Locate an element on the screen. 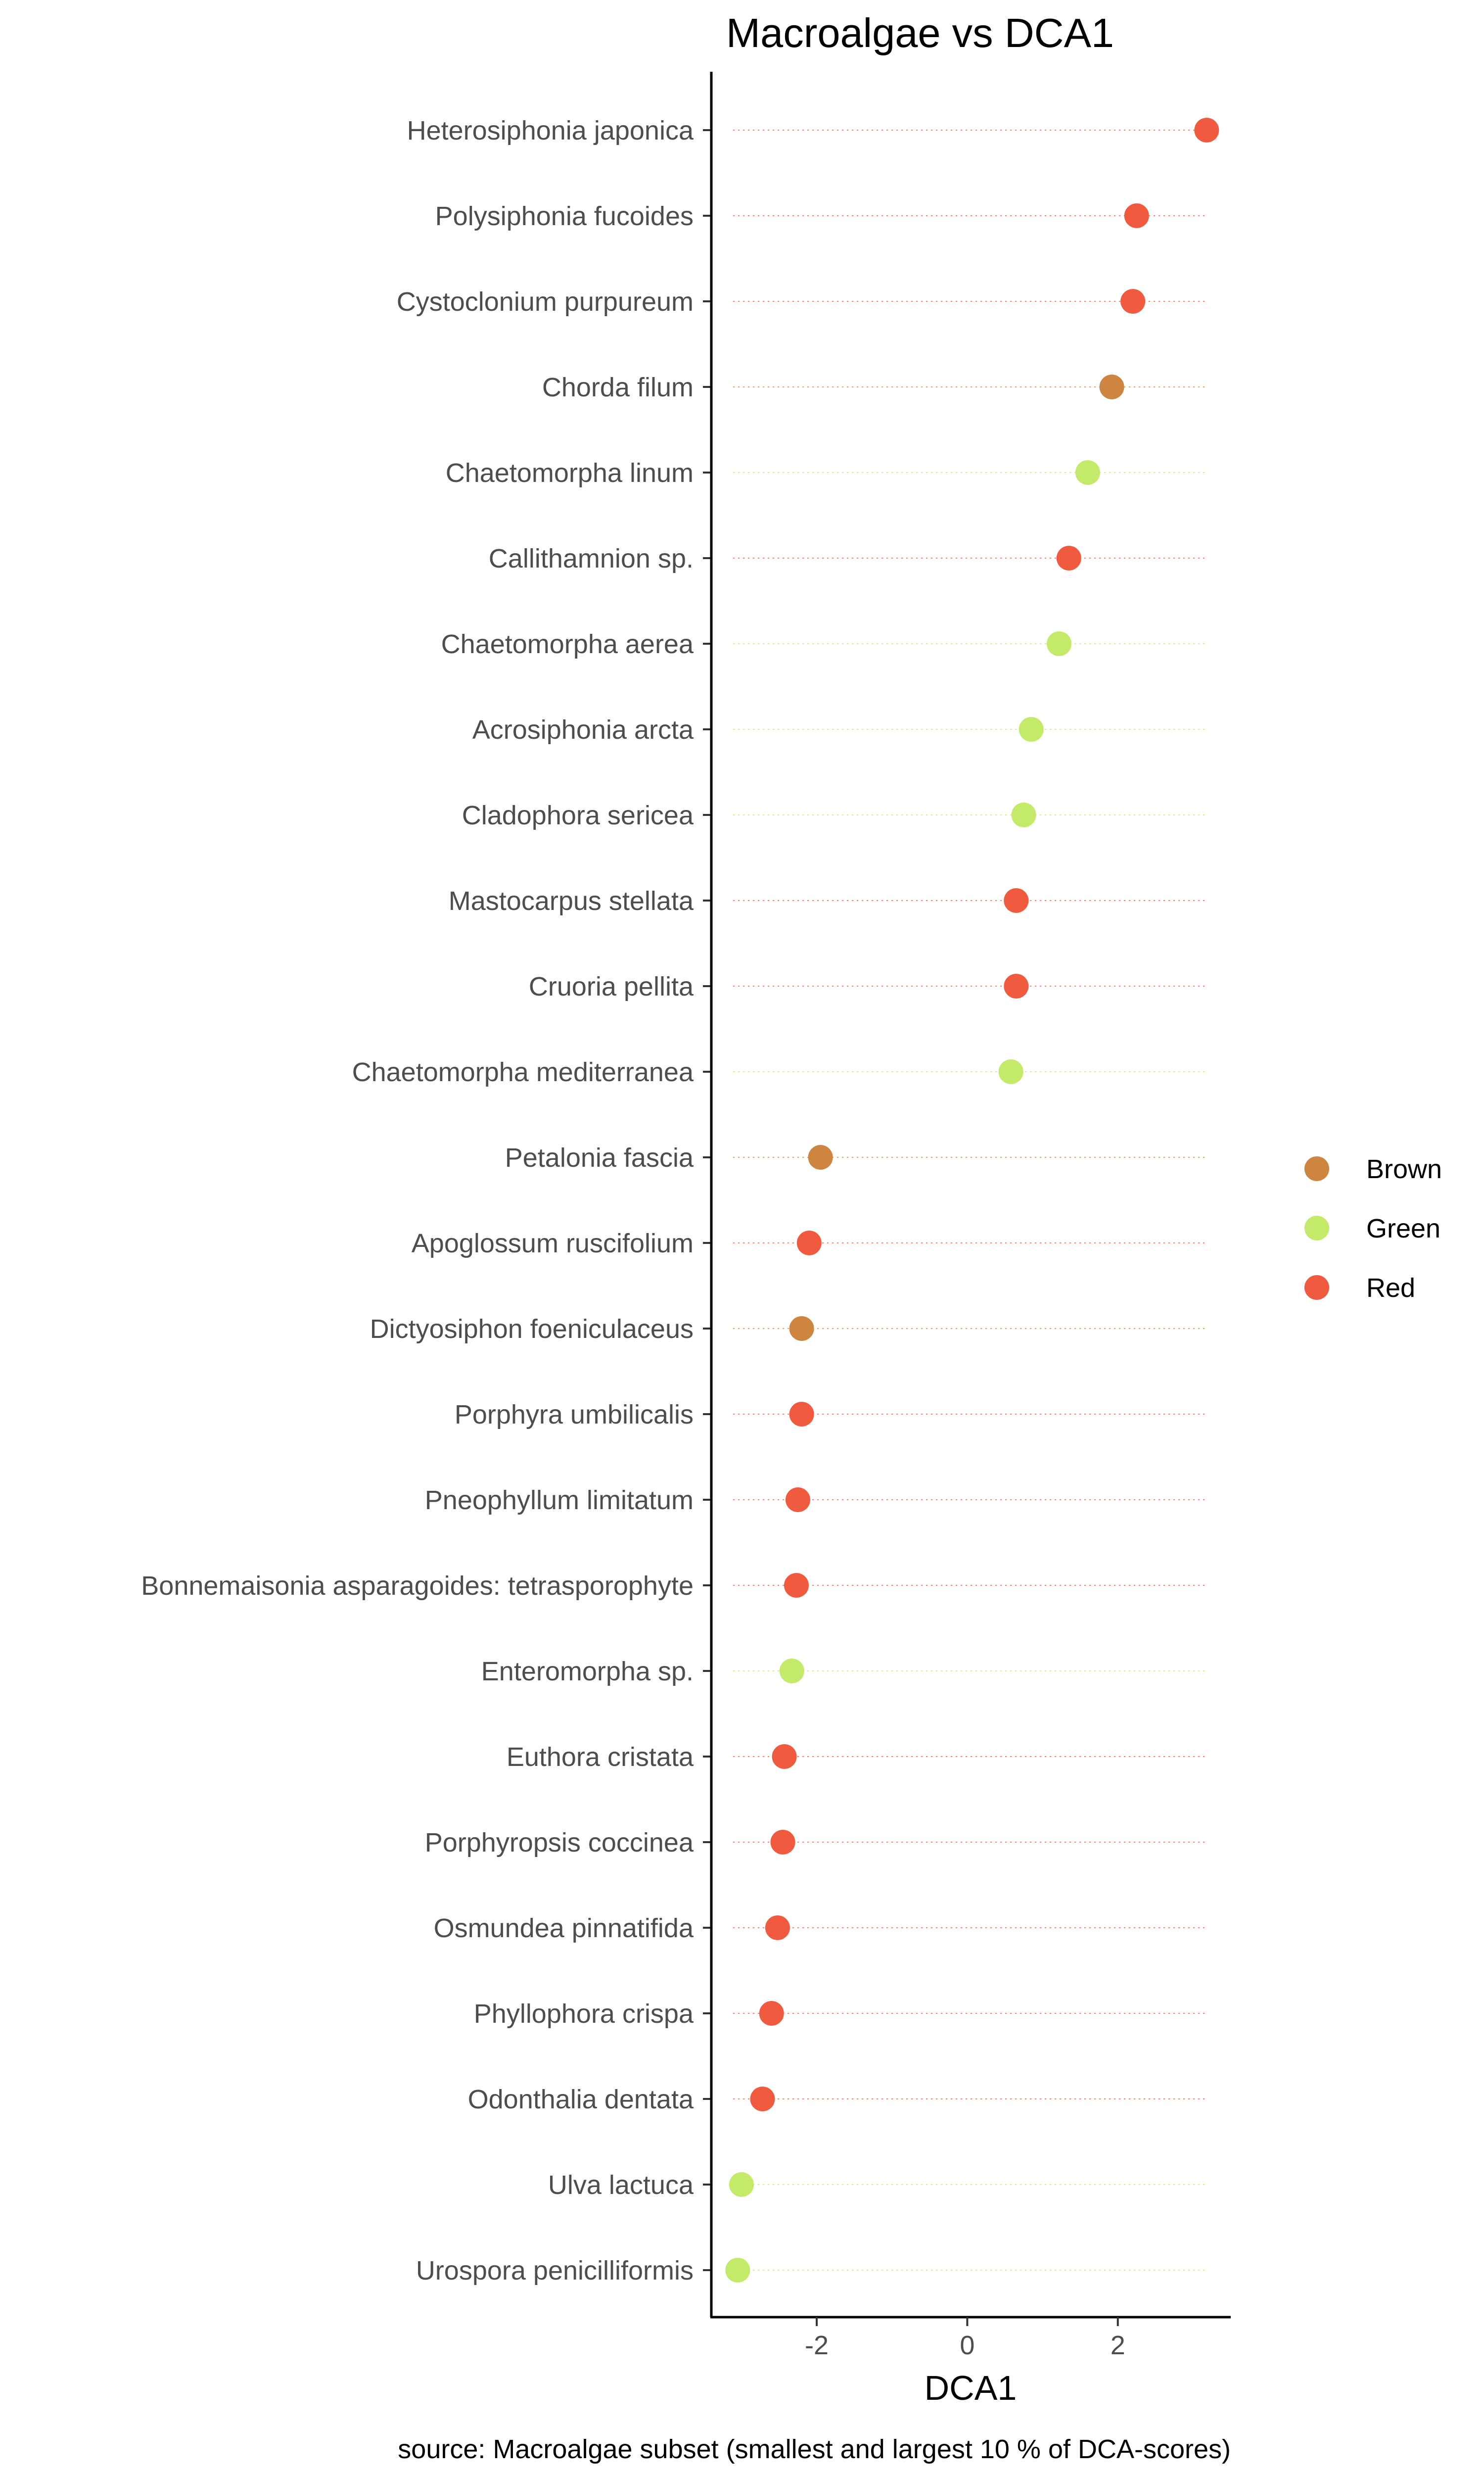 The width and height of the screenshot is (1484, 2474). legend-label-green: Green is located at coordinates (1403, 1229).